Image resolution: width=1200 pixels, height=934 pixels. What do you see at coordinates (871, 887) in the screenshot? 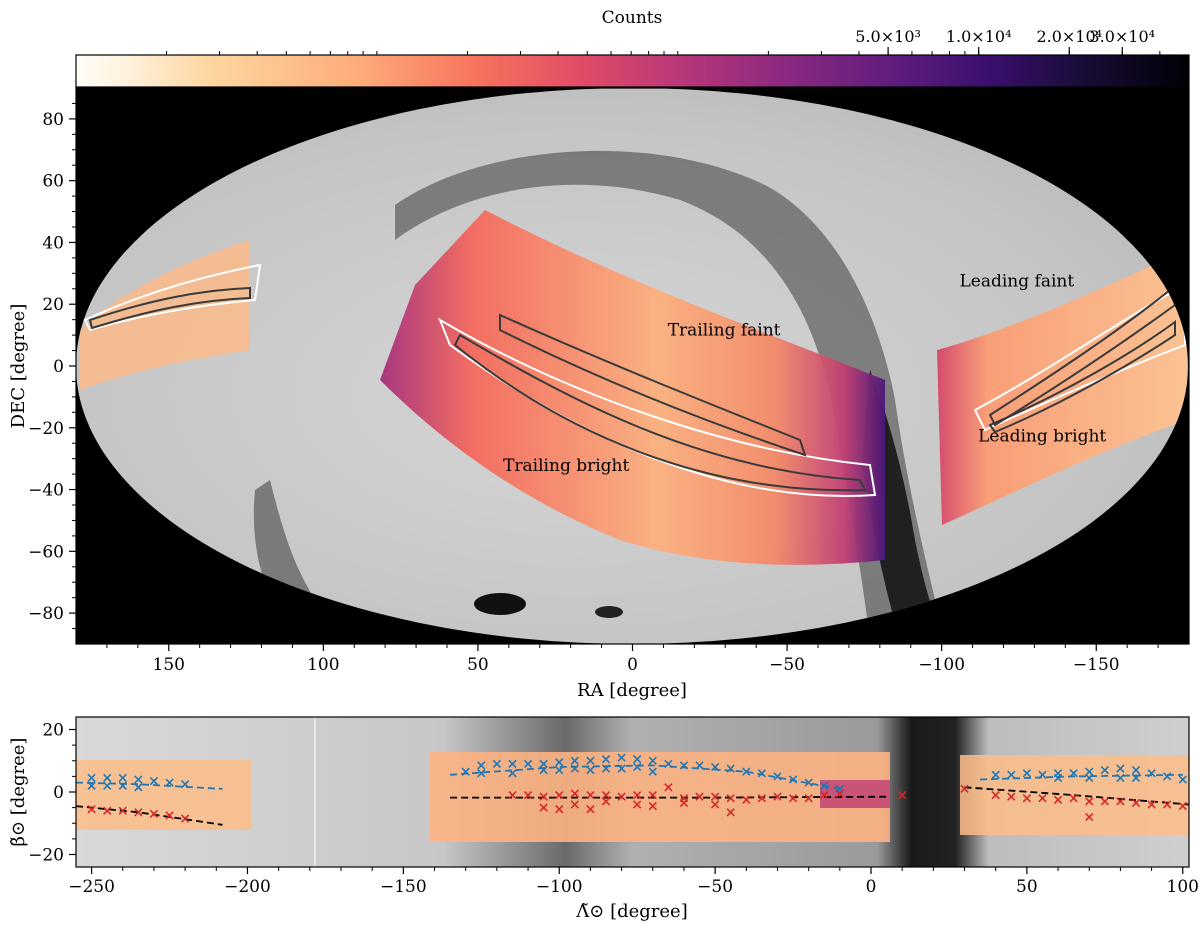
I see `bottom-xtick-label: 0` at bounding box center [871, 887].